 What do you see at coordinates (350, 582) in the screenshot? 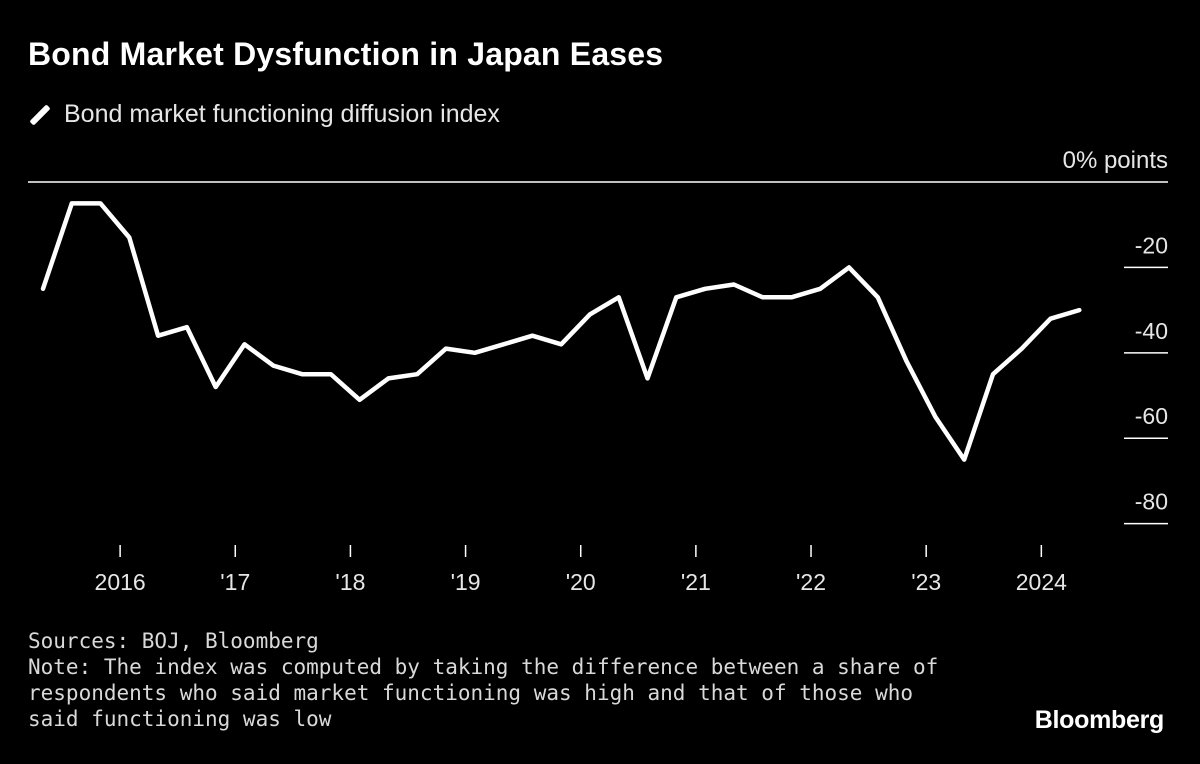
I see `x-tick-label: '18` at bounding box center [350, 582].